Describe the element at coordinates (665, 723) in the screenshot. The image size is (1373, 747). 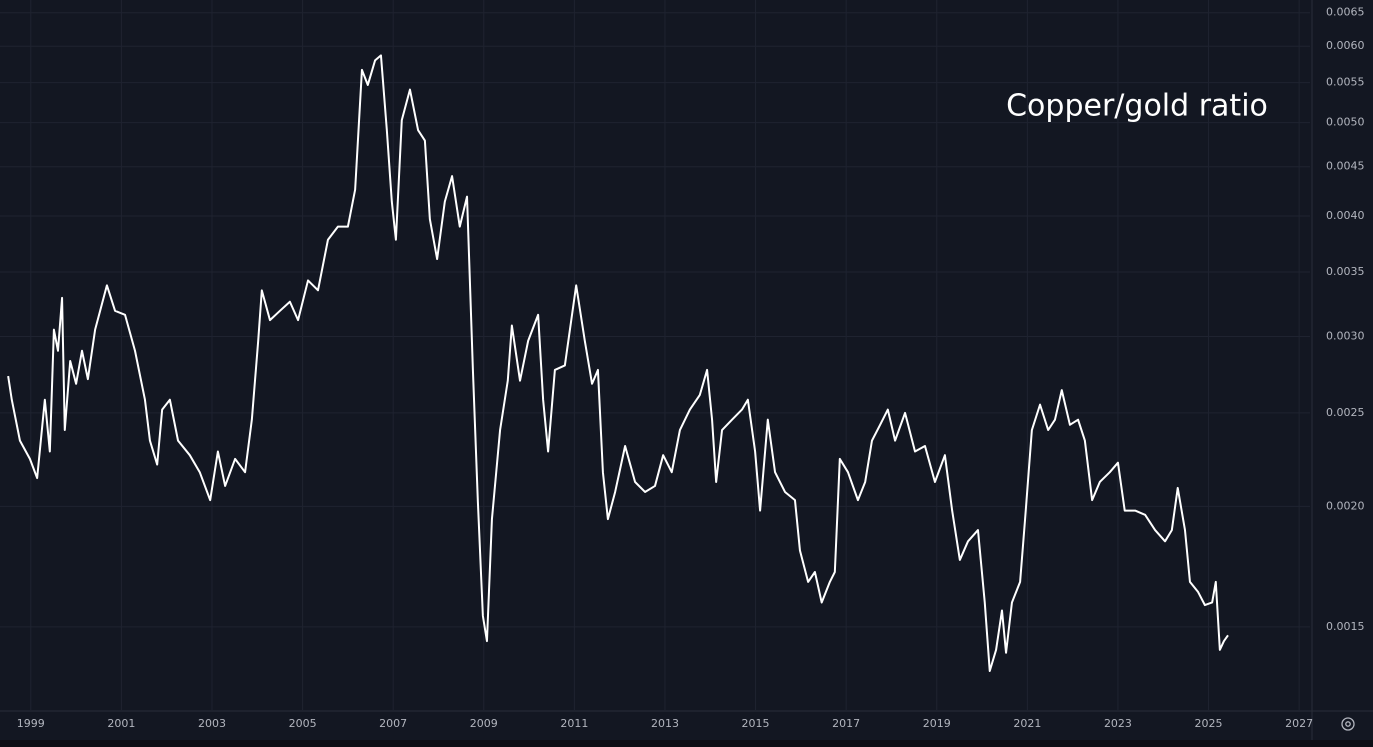
I see `x-tick-label: 2013` at that location.